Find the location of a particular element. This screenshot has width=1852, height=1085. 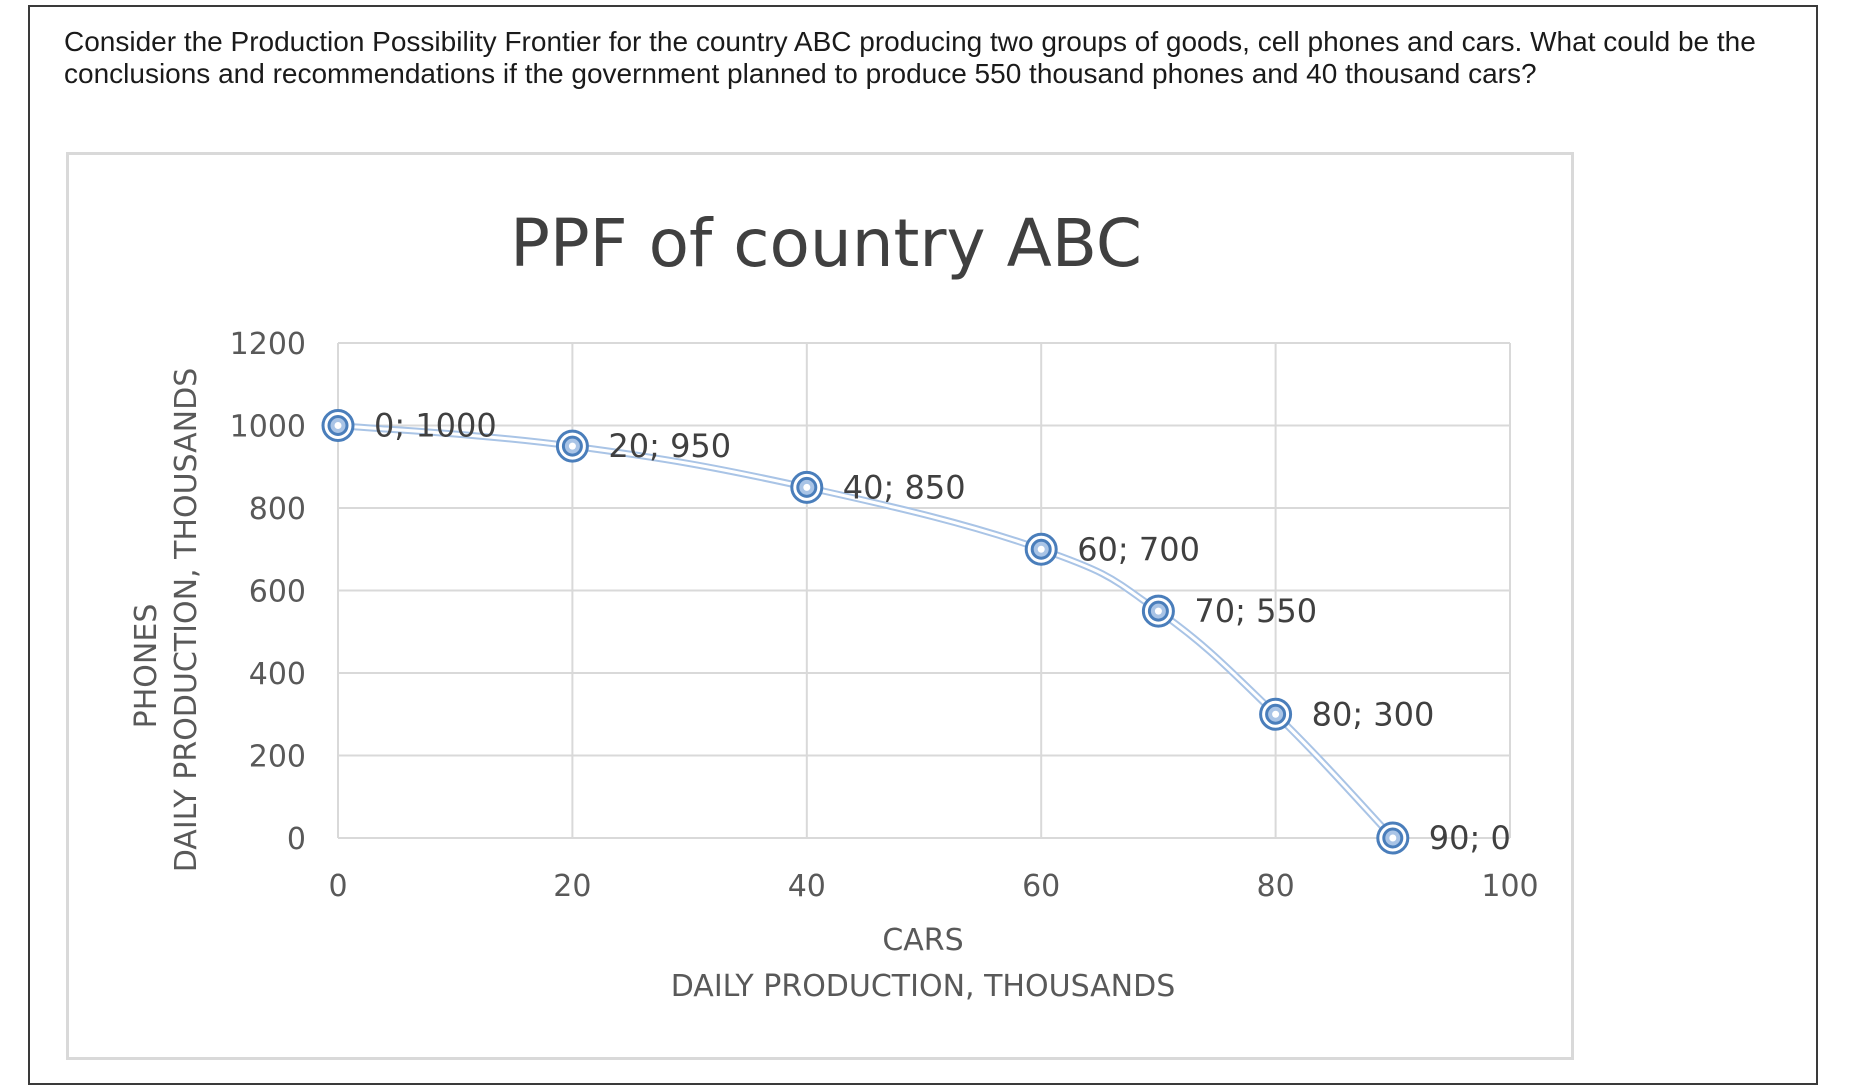

y-tick-label-1200: 1200 is located at coordinates (268, 344).